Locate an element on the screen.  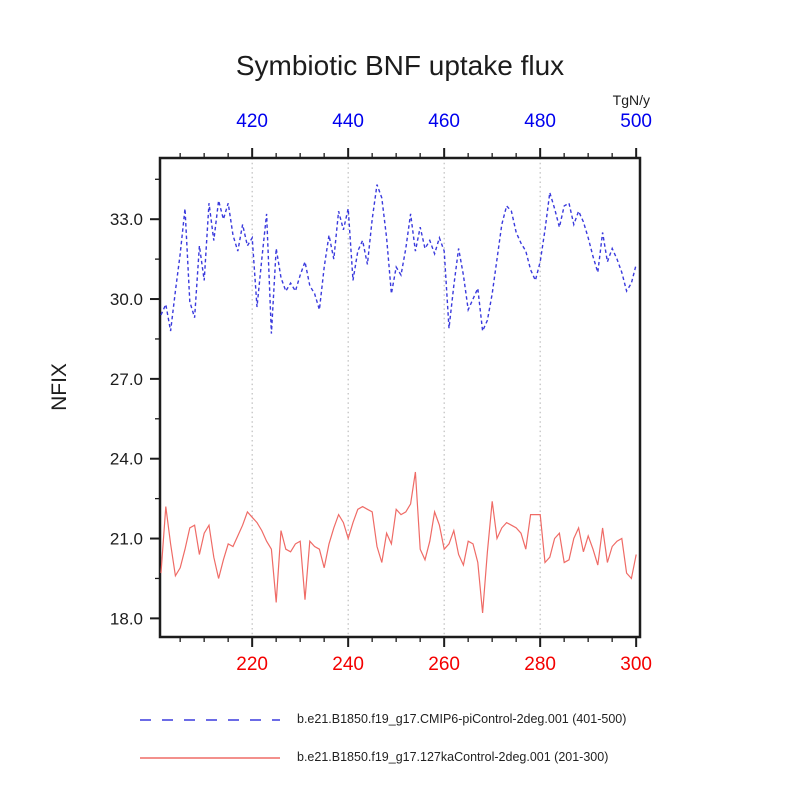
legend-solid-line-sample is located at coordinates (210, 758).